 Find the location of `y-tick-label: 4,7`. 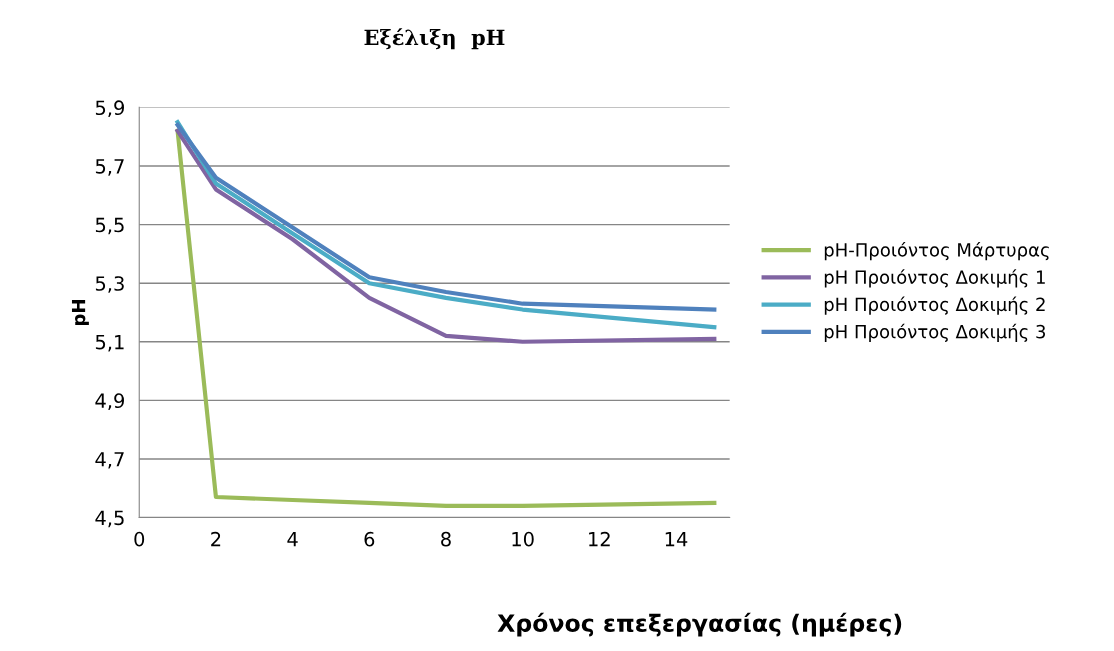

y-tick-label: 4,7 is located at coordinates (109, 460).